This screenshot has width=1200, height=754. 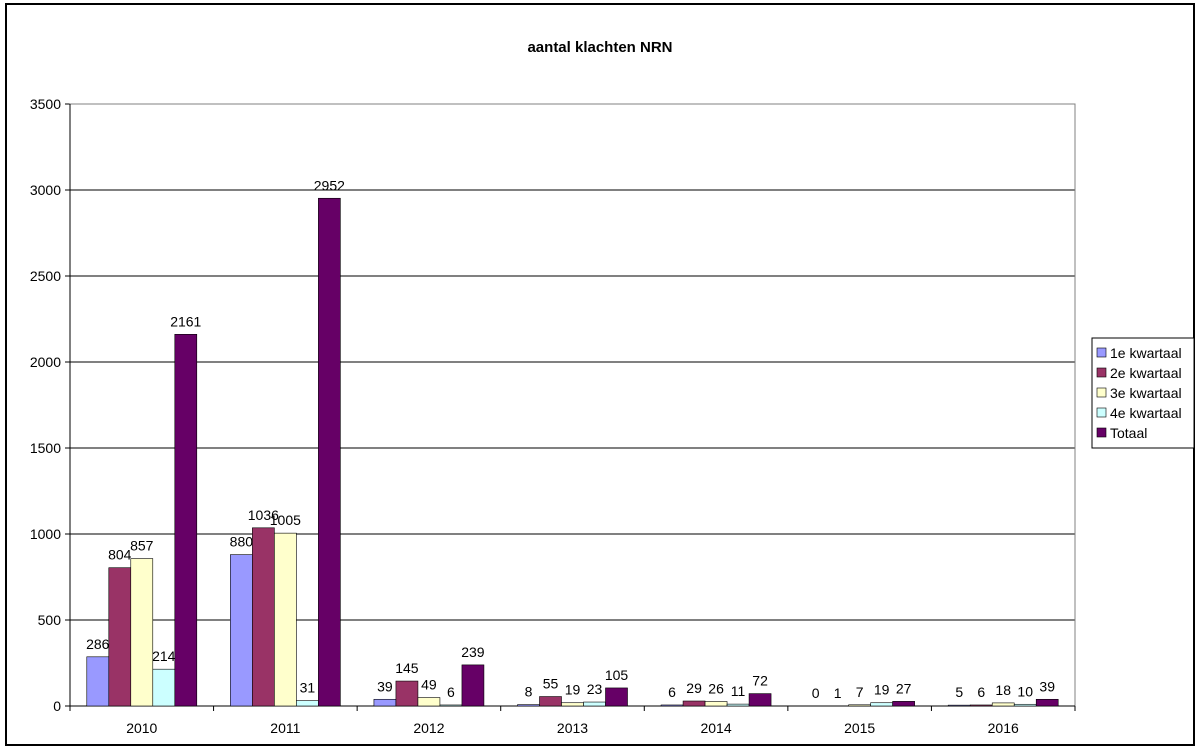 What do you see at coordinates (57, 706) in the screenshot?
I see `y-tick-label: 0` at bounding box center [57, 706].